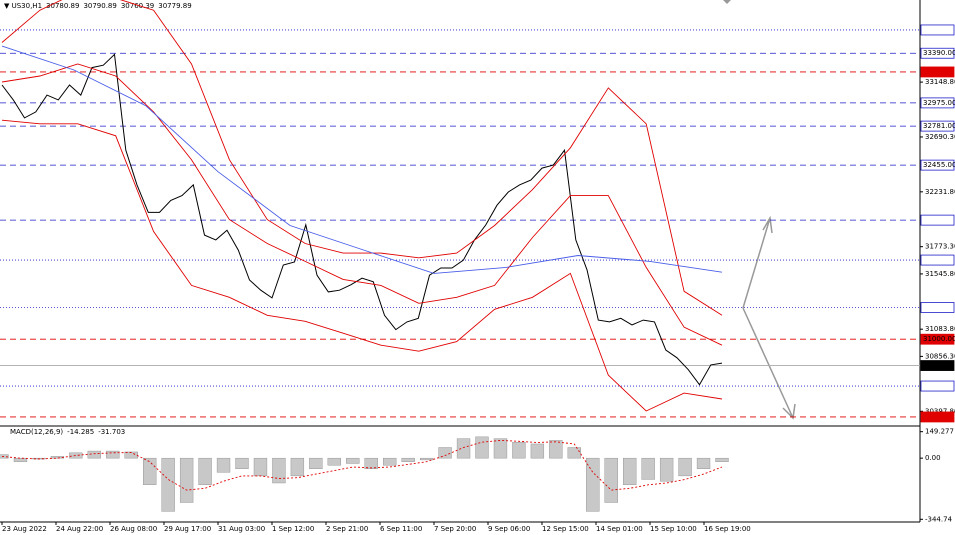  What do you see at coordinates (933, 458) in the screenshot?
I see `y-tick-label: 0.00` at bounding box center [933, 458].